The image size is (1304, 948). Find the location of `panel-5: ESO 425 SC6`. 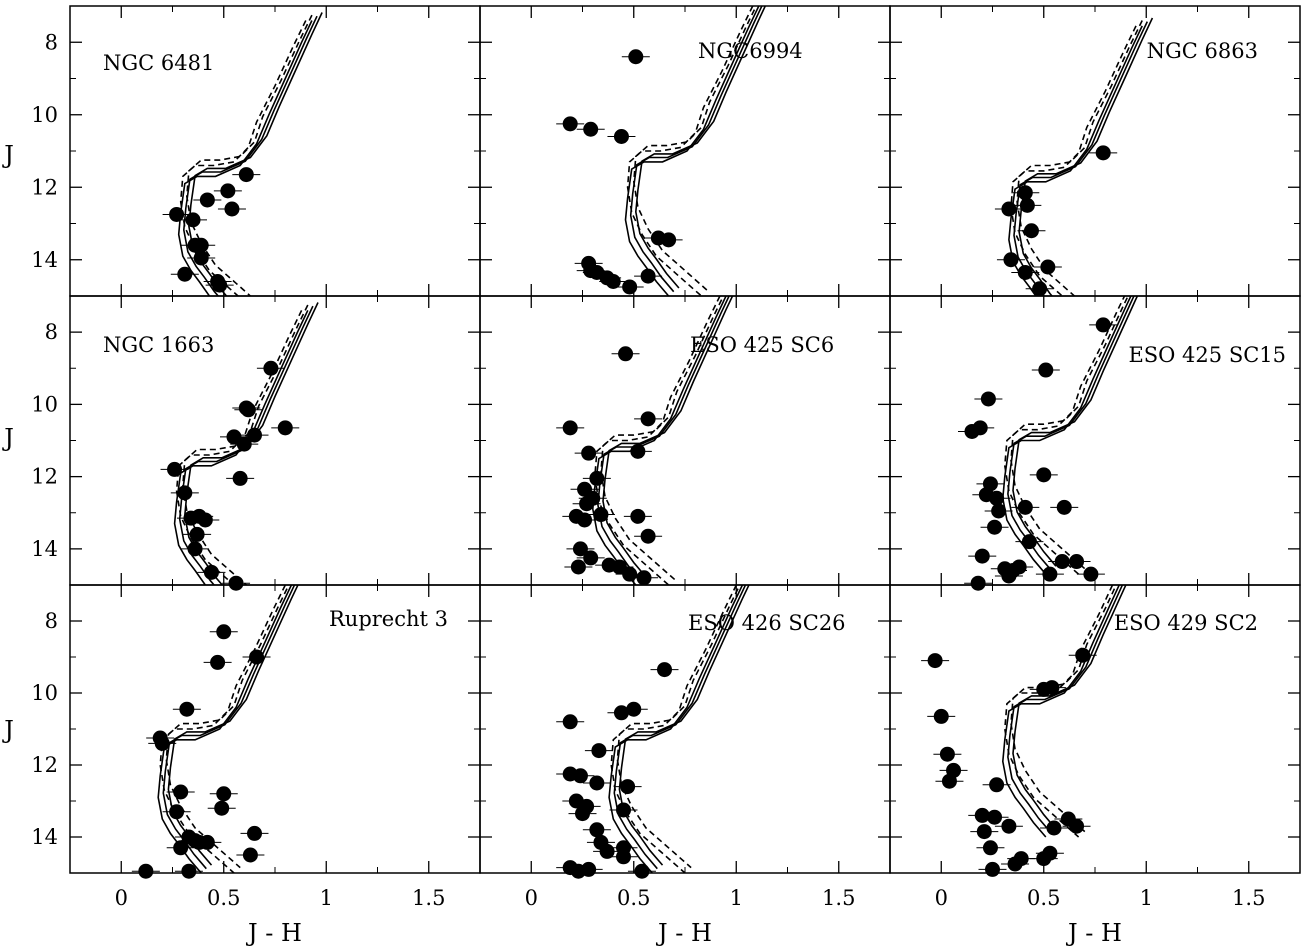

panel-5: ESO 425 SC6 is located at coordinates (685, 440).